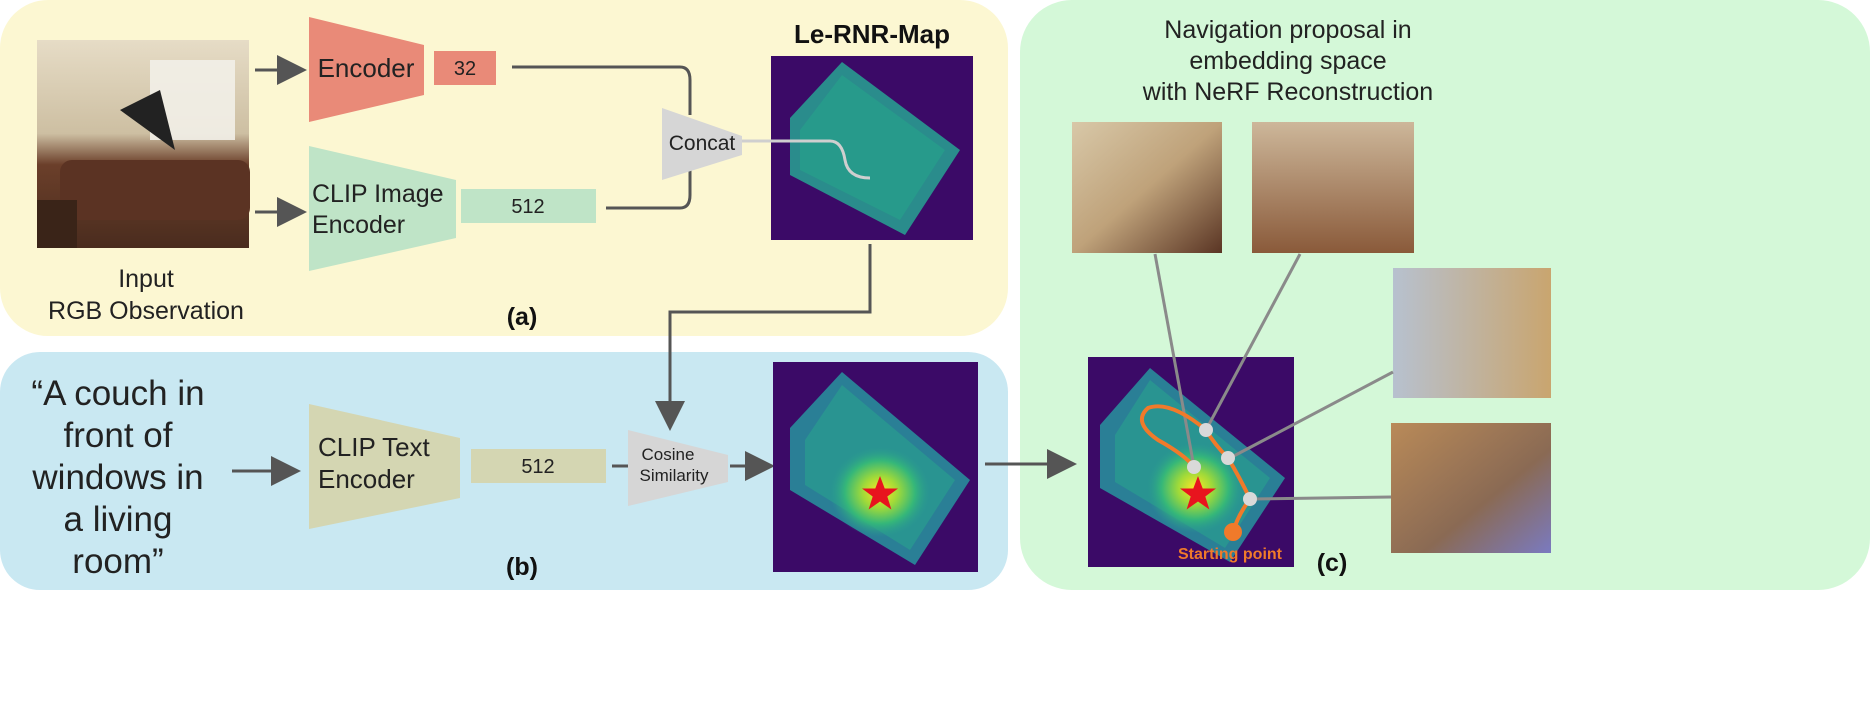  Describe the element at coordinates (875, 467) in the screenshot. I see `similarity-heatmap` at that location.